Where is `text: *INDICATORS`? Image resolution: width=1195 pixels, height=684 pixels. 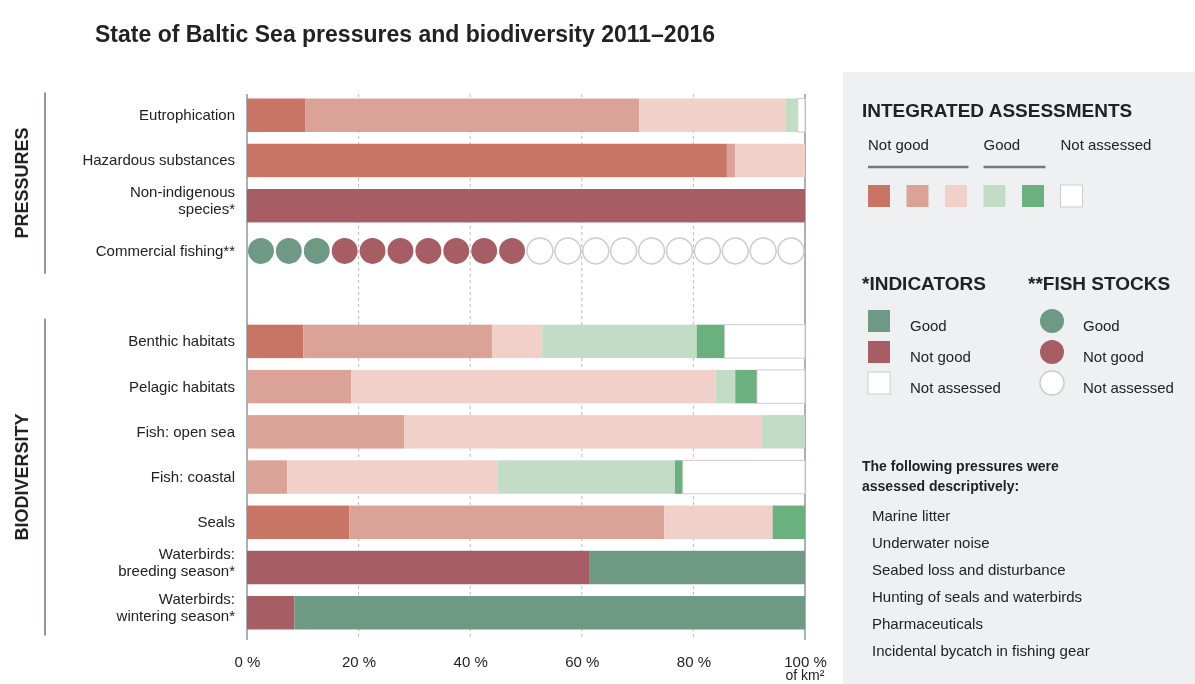
text: *INDICATORS is located at coordinates (924, 283).